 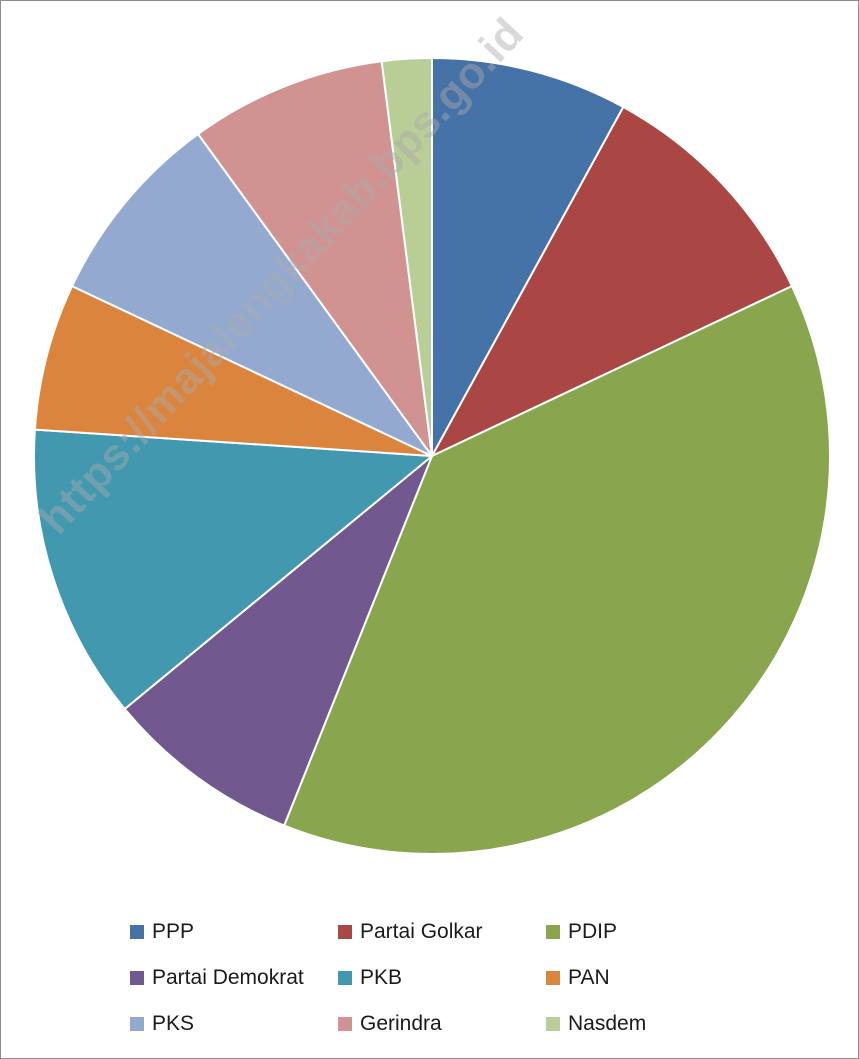 I want to click on pie-slice-partai-demokrat, so click(x=278, y=641).